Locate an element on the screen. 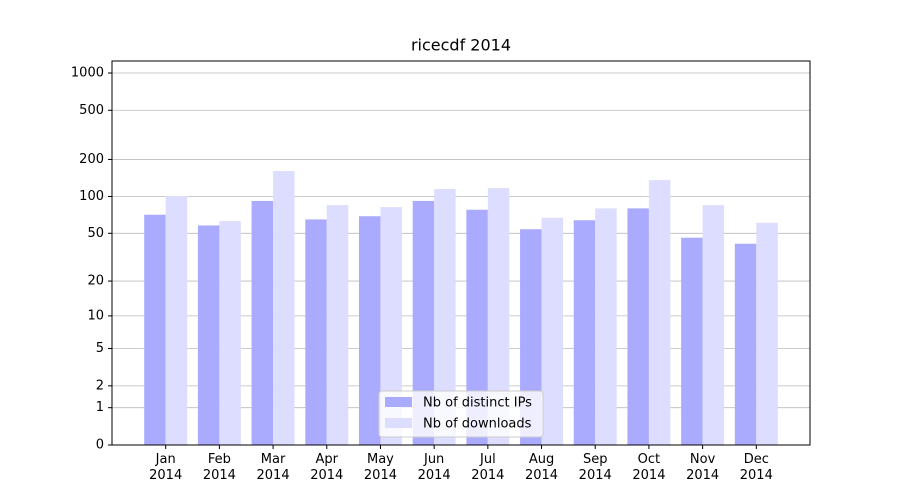 The height and width of the screenshot is (500, 900). legend: Nb of distinct IPs Nb of downloads is located at coordinates (461, 414).